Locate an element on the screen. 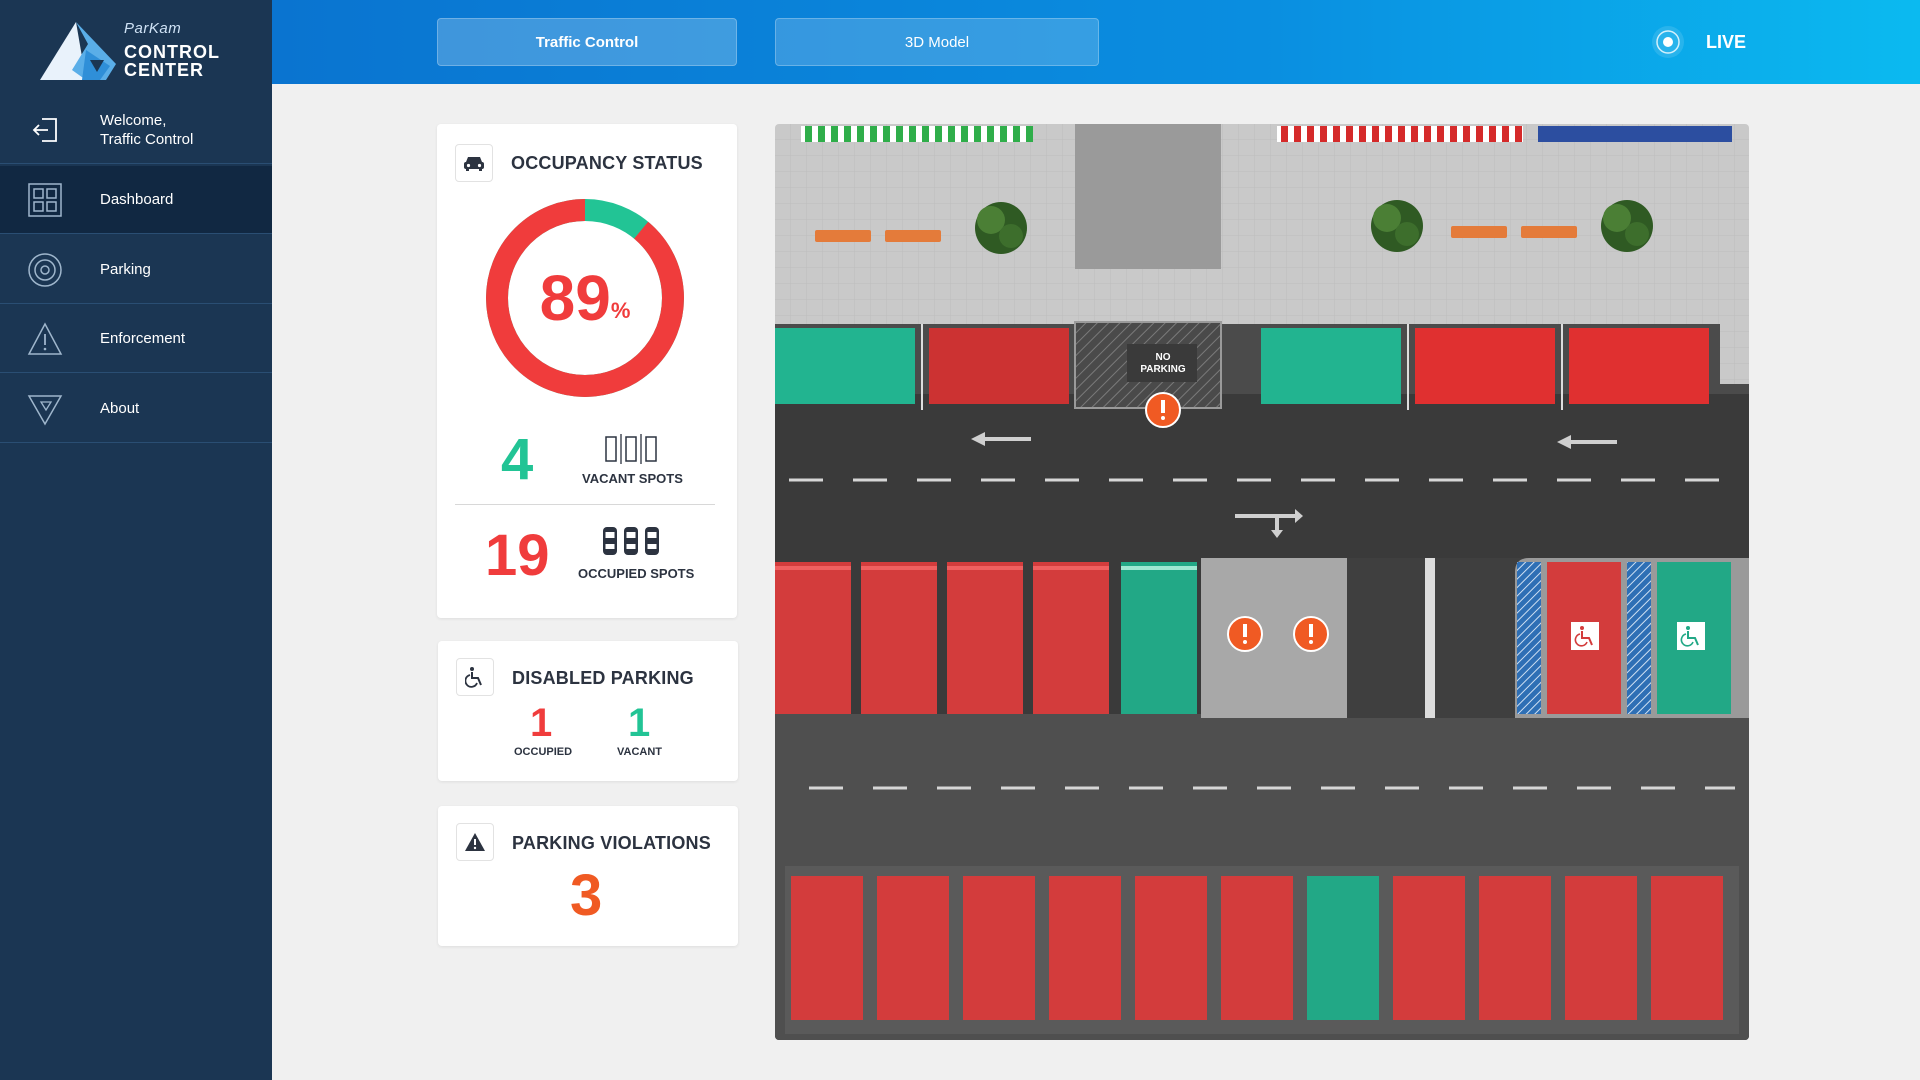 This screenshot has height=1080, width=1920. occupancy-percent: 89 % is located at coordinates (585, 298).